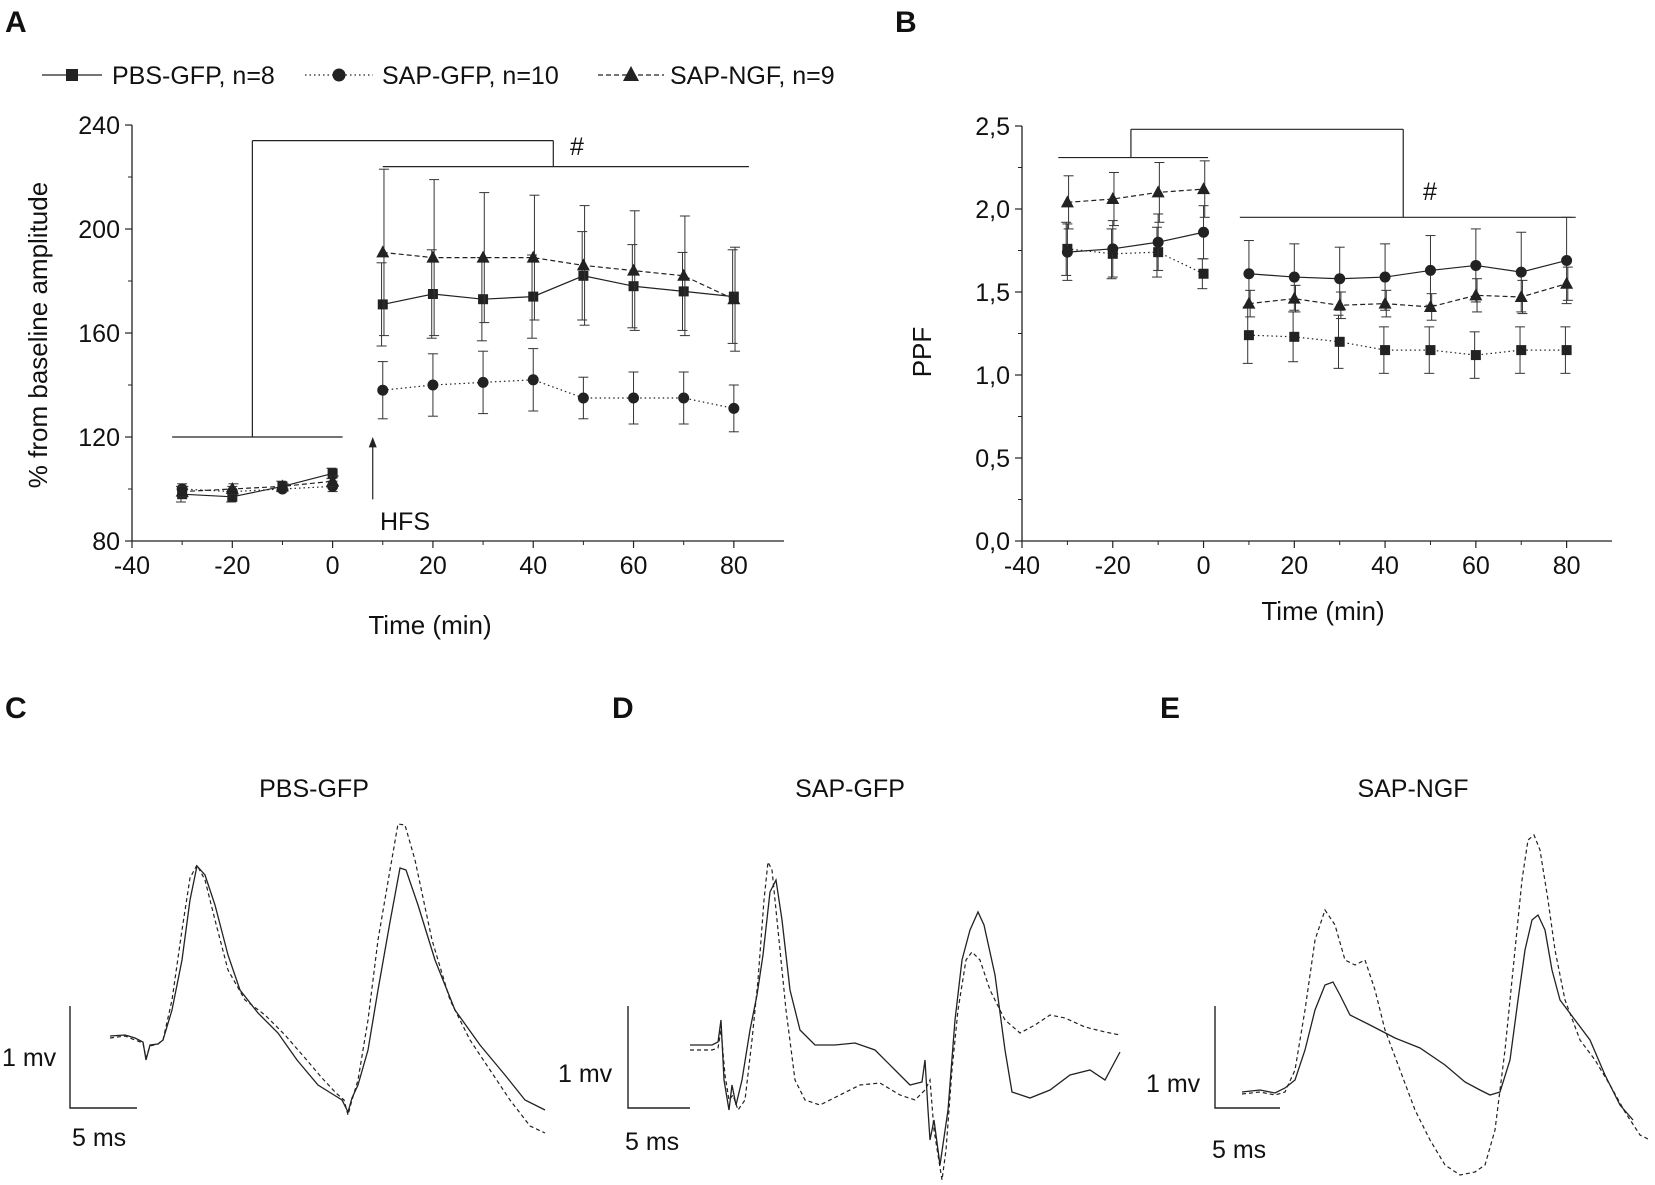 This screenshot has width=1655, height=1185. Describe the element at coordinates (631, 73) in the screenshot. I see `legend-marker-triangle` at that location.